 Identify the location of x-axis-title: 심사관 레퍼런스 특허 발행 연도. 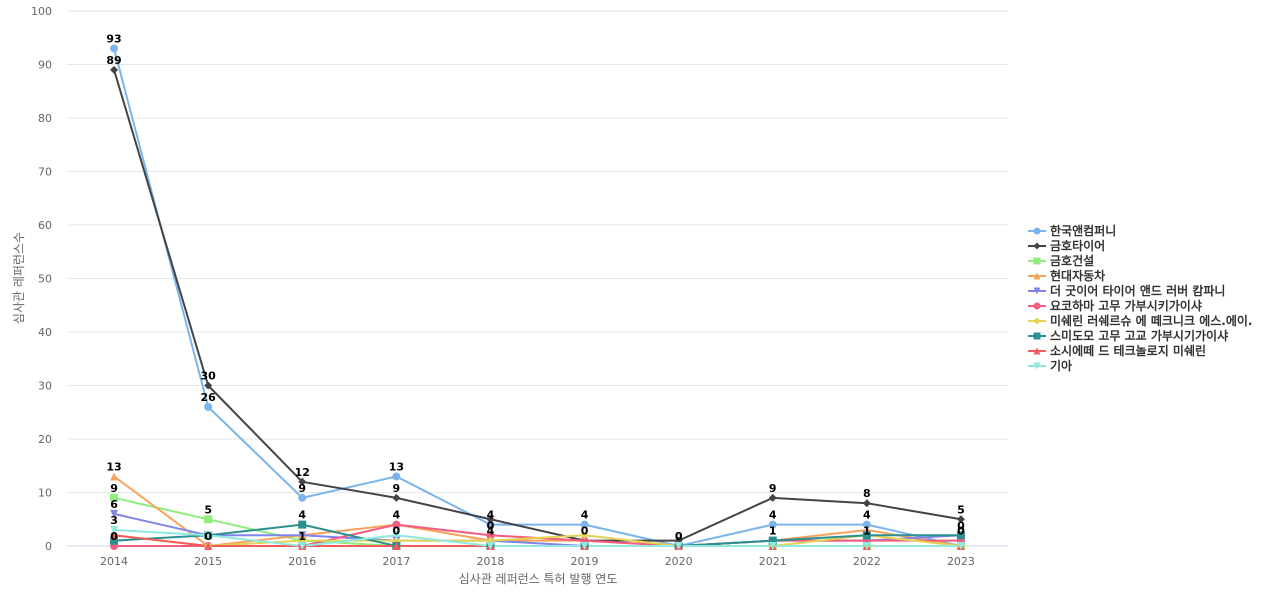
(538, 578).